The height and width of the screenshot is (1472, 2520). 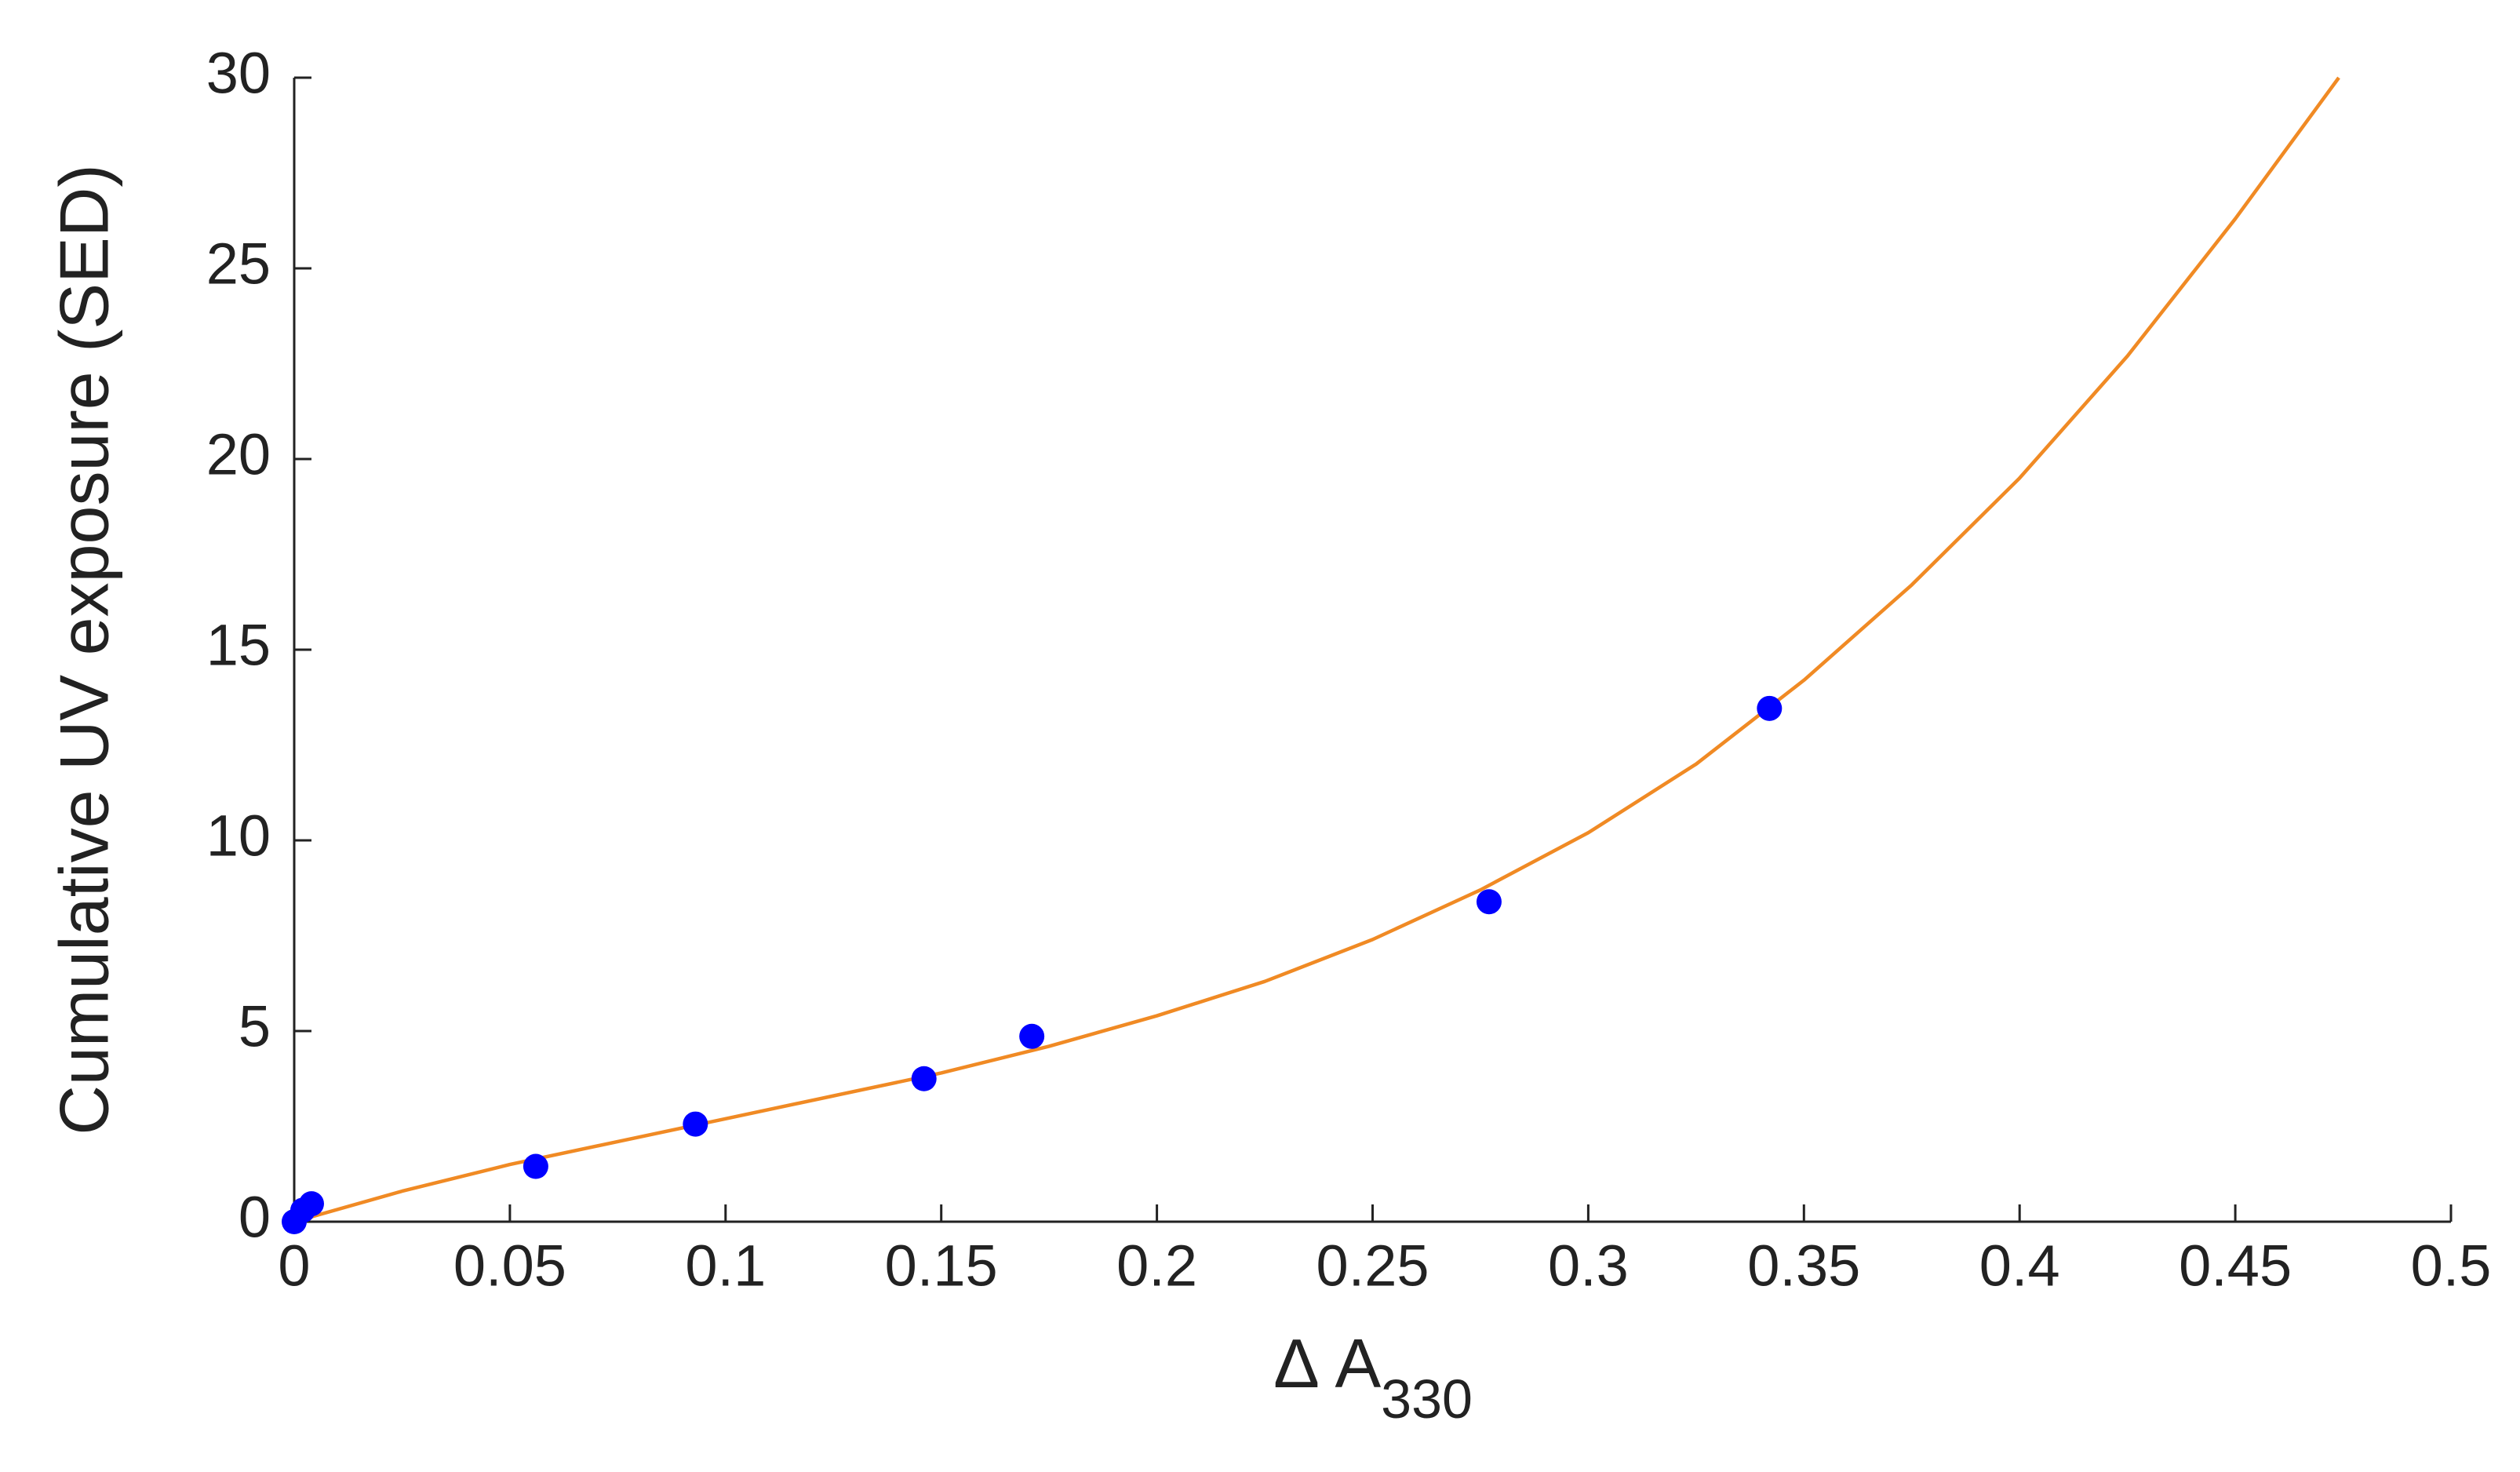 What do you see at coordinates (2235, 1266) in the screenshot?
I see `x-tick-label: 0.45` at bounding box center [2235, 1266].